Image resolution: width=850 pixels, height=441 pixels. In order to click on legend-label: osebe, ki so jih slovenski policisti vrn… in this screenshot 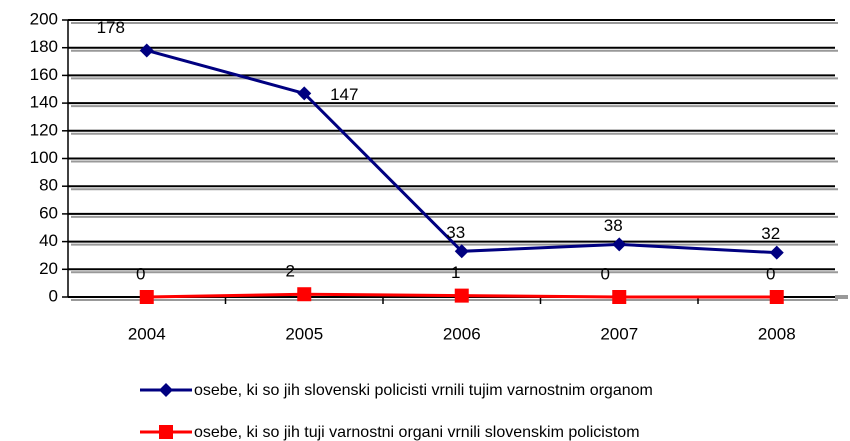, I will do `click(423, 390)`.